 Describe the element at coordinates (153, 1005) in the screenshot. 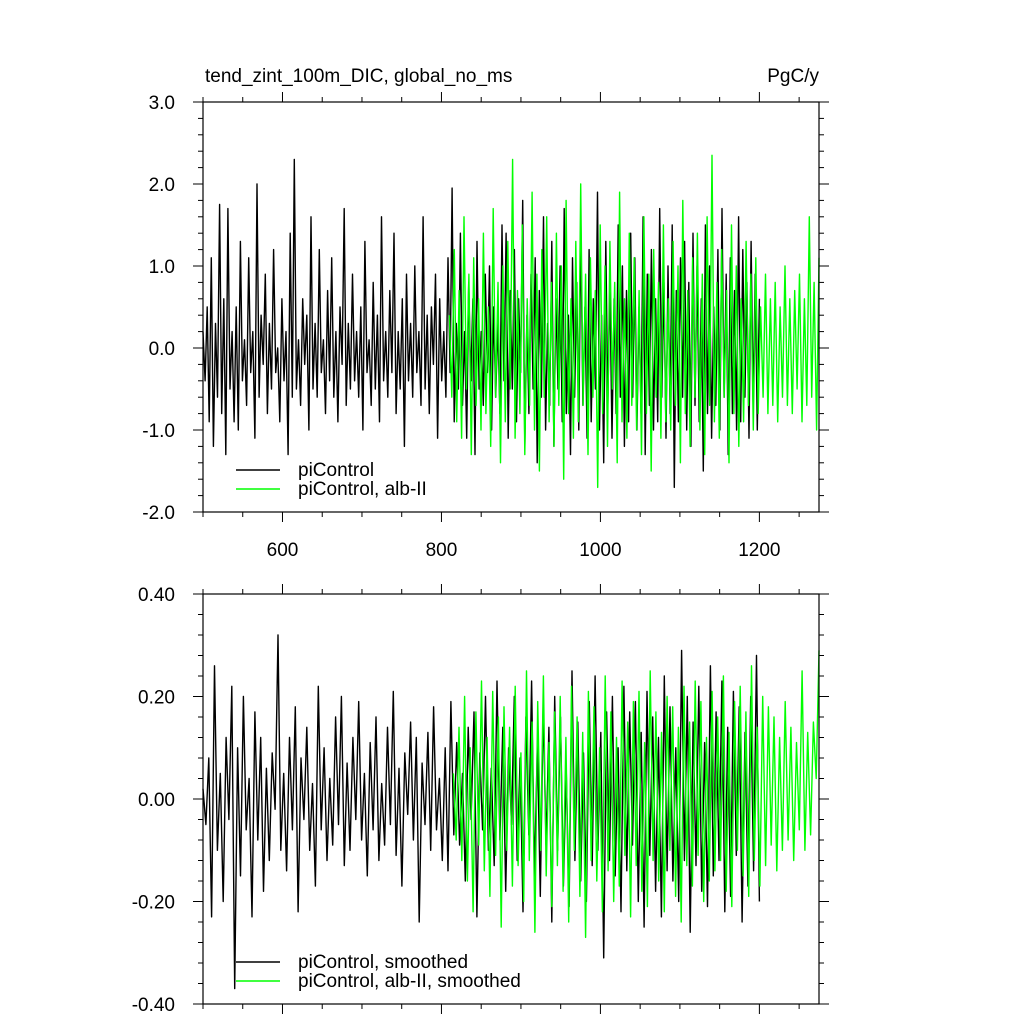

I see `y-tick-label: -0.40` at that location.